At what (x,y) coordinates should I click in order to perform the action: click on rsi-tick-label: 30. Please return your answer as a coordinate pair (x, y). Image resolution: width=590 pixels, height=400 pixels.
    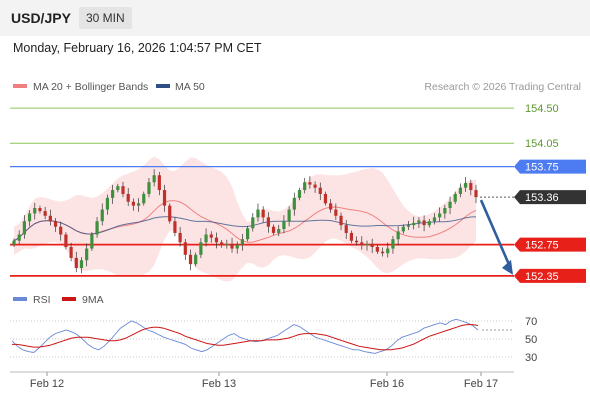
    Looking at the image, I should click on (531, 358).